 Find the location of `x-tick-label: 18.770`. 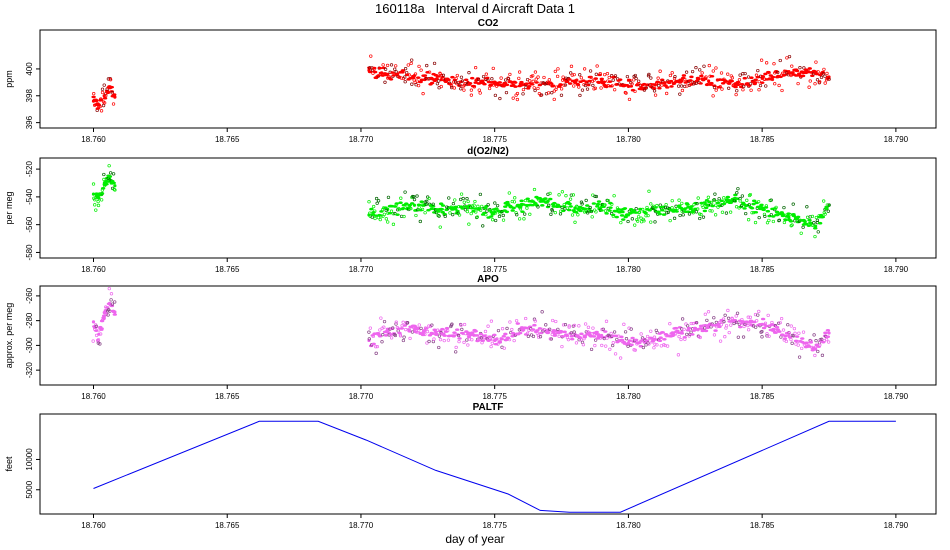

x-tick-label: 18.770 is located at coordinates (361, 396).